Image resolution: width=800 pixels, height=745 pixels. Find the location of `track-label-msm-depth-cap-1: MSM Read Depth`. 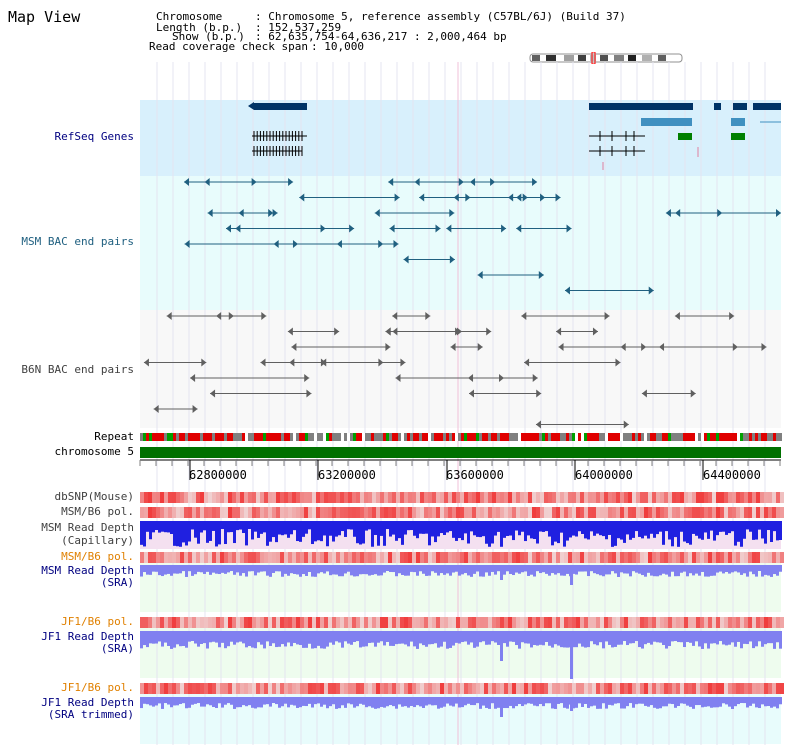

track-label-msm-depth-cap-1: MSM Read Depth is located at coordinates (87, 527).